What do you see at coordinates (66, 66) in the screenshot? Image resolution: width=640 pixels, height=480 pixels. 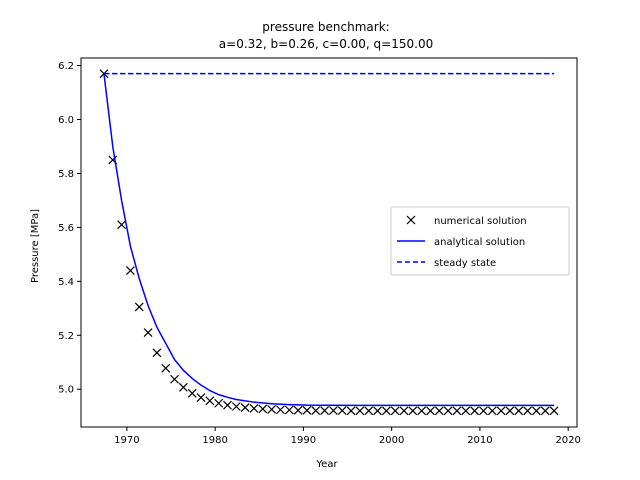 I see `y-tick-label: 6.2` at bounding box center [66, 66].